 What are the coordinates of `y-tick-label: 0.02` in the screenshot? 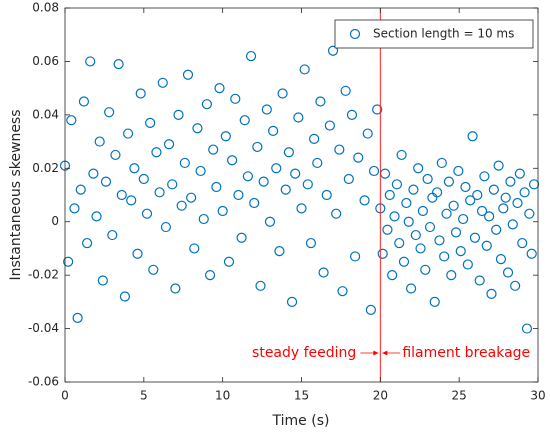 It's located at (45, 168).